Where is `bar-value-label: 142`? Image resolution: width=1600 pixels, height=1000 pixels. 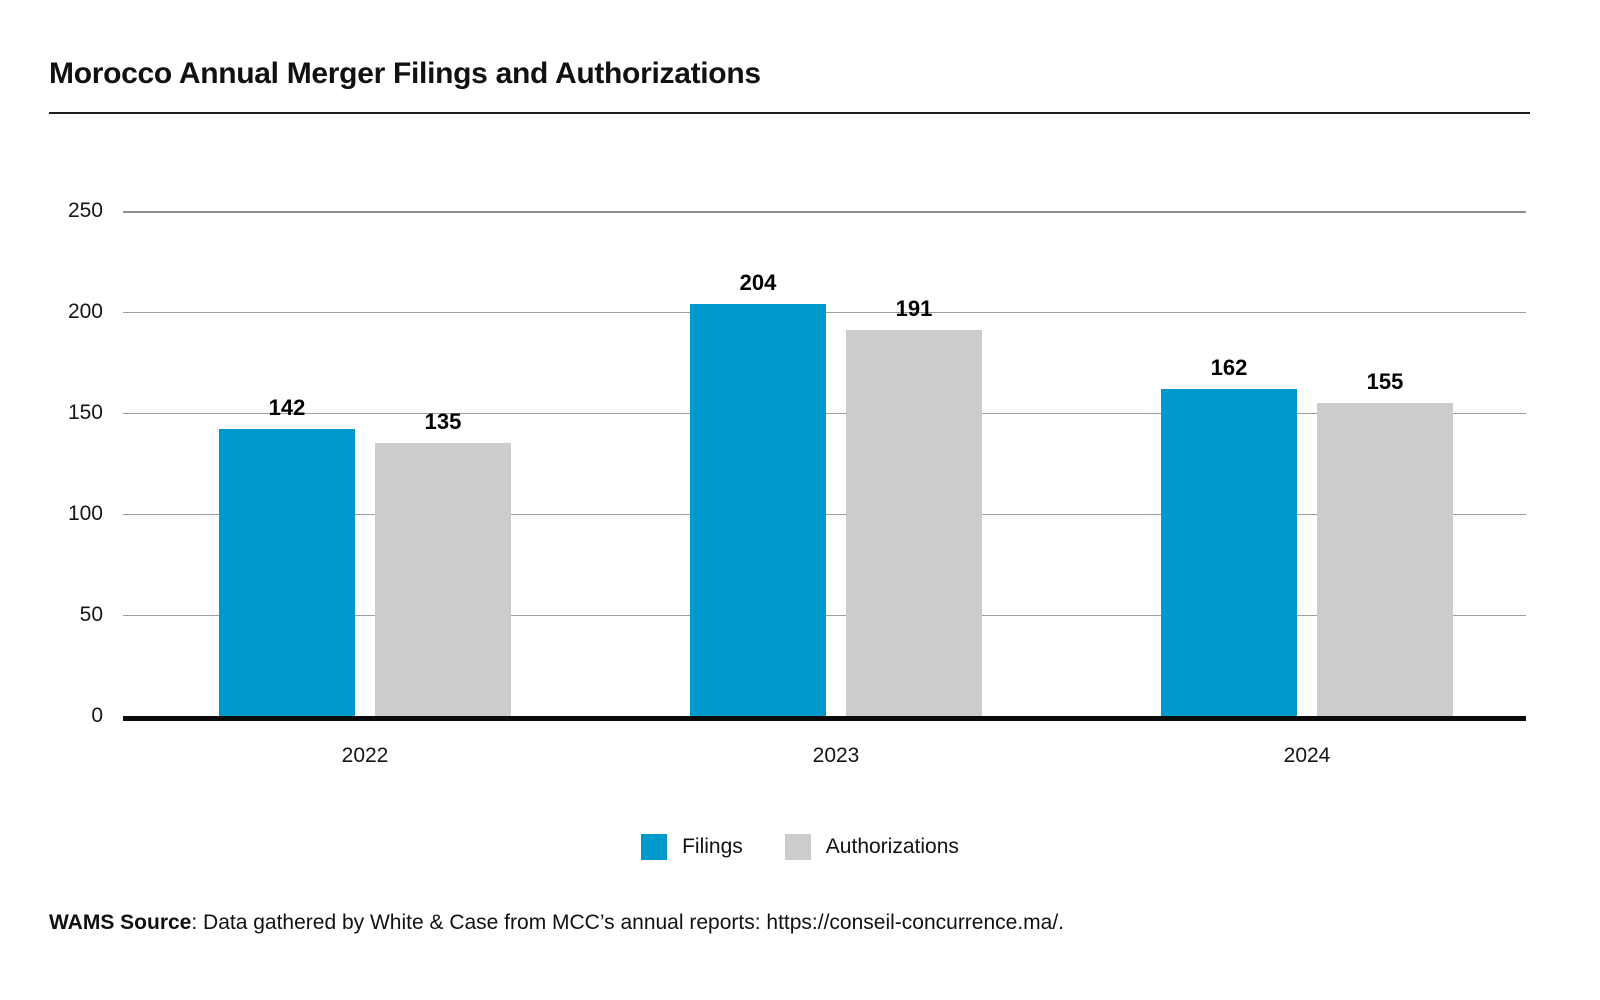 bar-value-label: 142 is located at coordinates (287, 407).